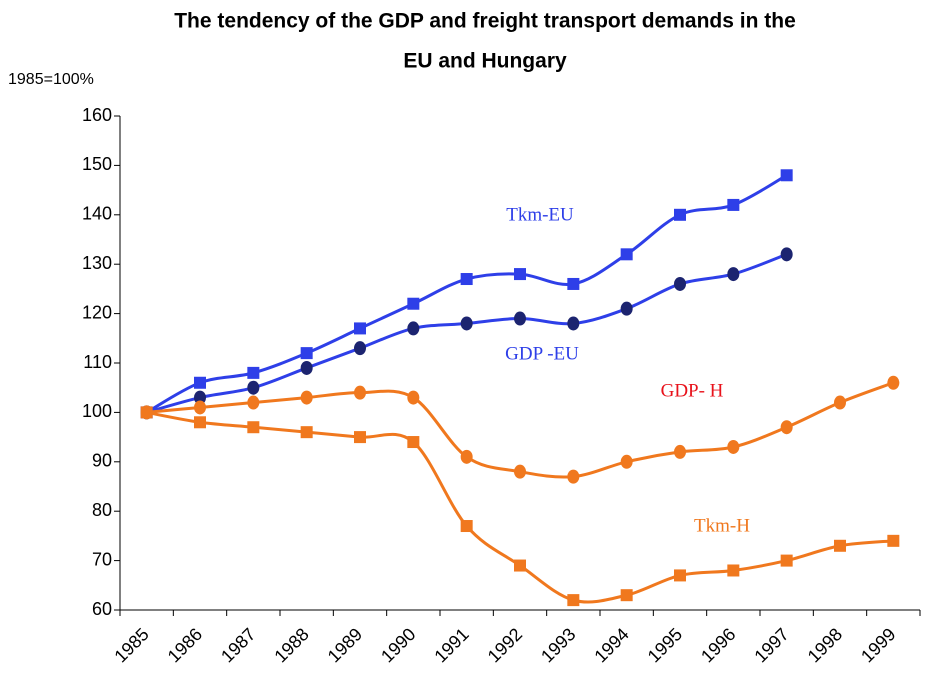 The image size is (929, 697). What do you see at coordinates (102, 609) in the screenshot?
I see `y-tick-label: 60` at bounding box center [102, 609].